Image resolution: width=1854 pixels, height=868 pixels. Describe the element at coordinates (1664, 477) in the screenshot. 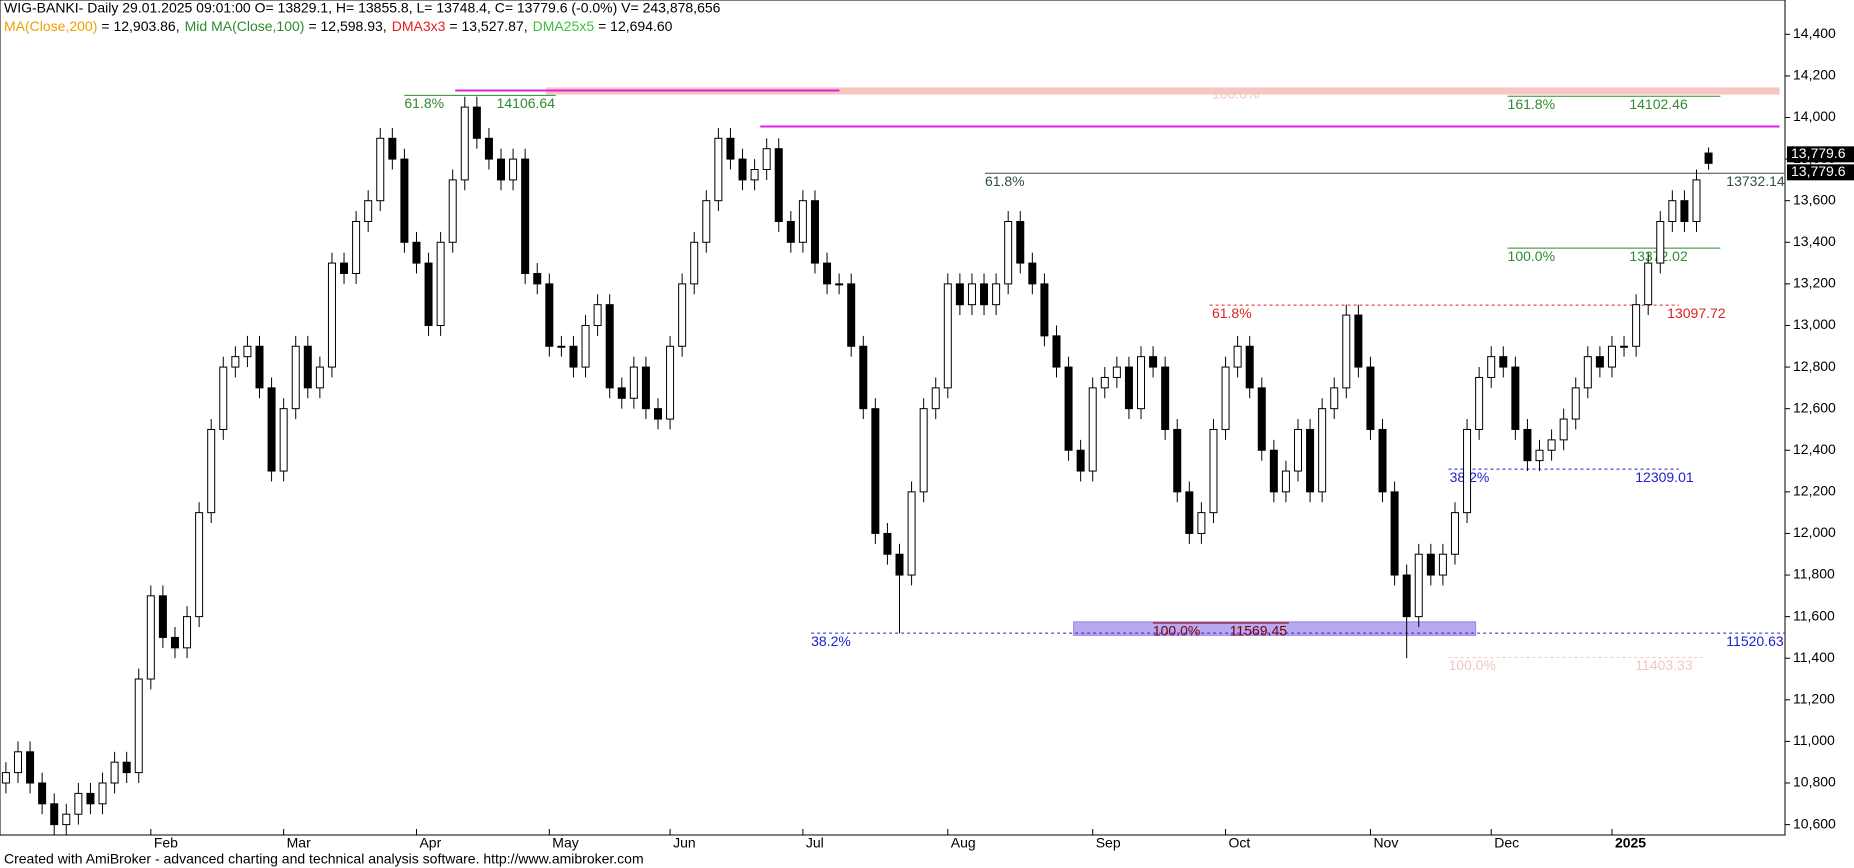

I see `fib-value: 12309.01` at that location.